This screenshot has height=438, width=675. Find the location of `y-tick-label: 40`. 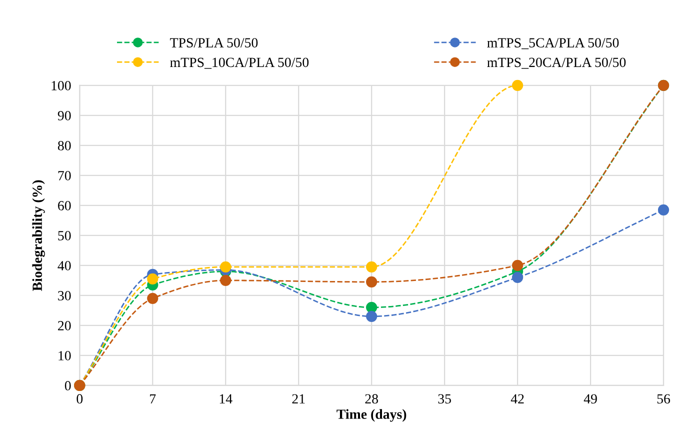

y-tick-label: 40 is located at coordinates (64, 265).